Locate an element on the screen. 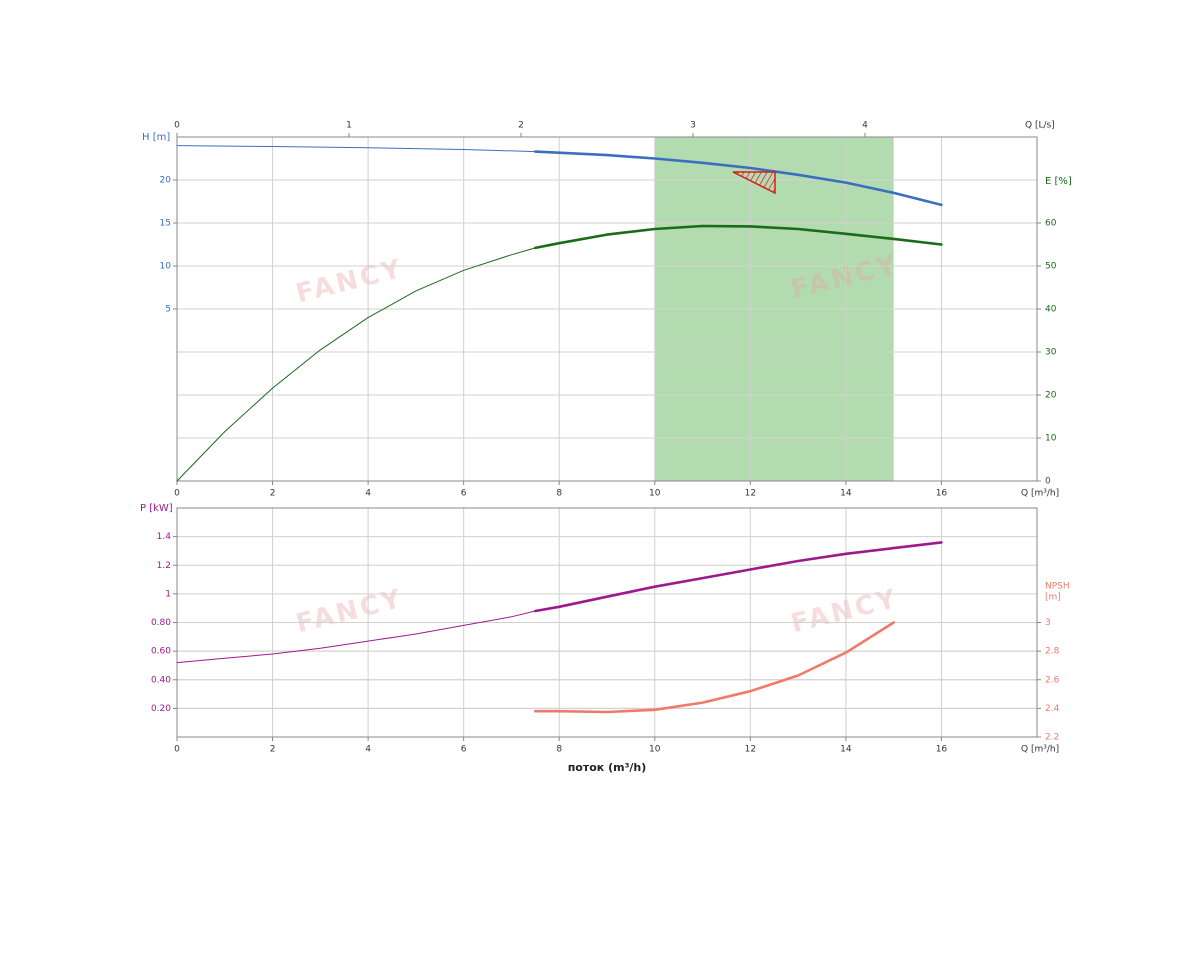 This screenshot has width=1200, height=954. y-tick-label: 0.40 is located at coordinates (161, 680).